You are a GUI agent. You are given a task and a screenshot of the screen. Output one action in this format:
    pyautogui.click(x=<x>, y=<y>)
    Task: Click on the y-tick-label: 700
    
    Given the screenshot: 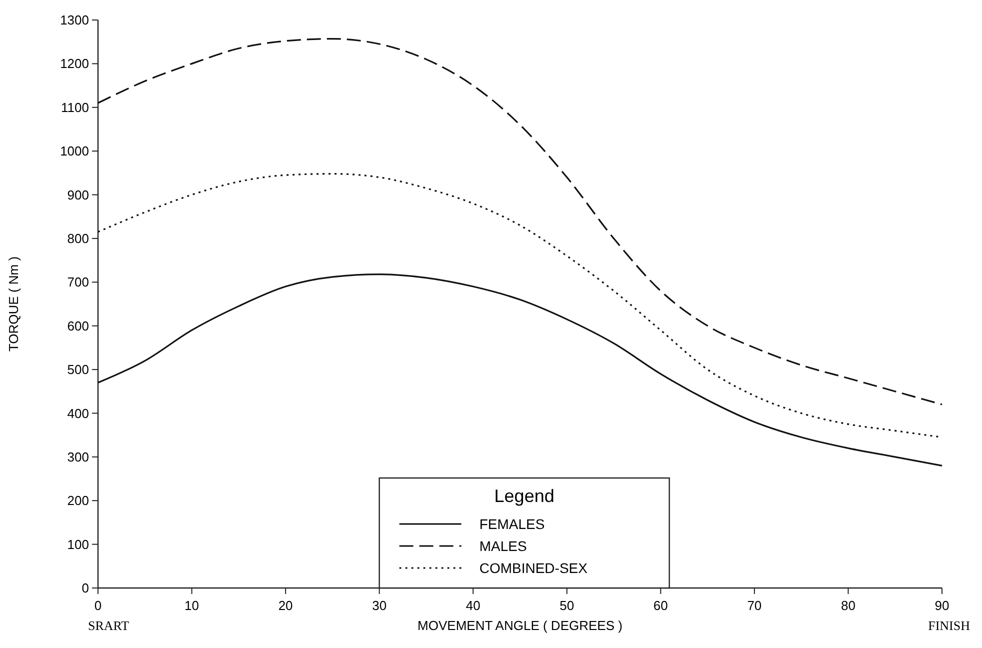 What is the action you would take?
    pyautogui.click(x=78, y=282)
    